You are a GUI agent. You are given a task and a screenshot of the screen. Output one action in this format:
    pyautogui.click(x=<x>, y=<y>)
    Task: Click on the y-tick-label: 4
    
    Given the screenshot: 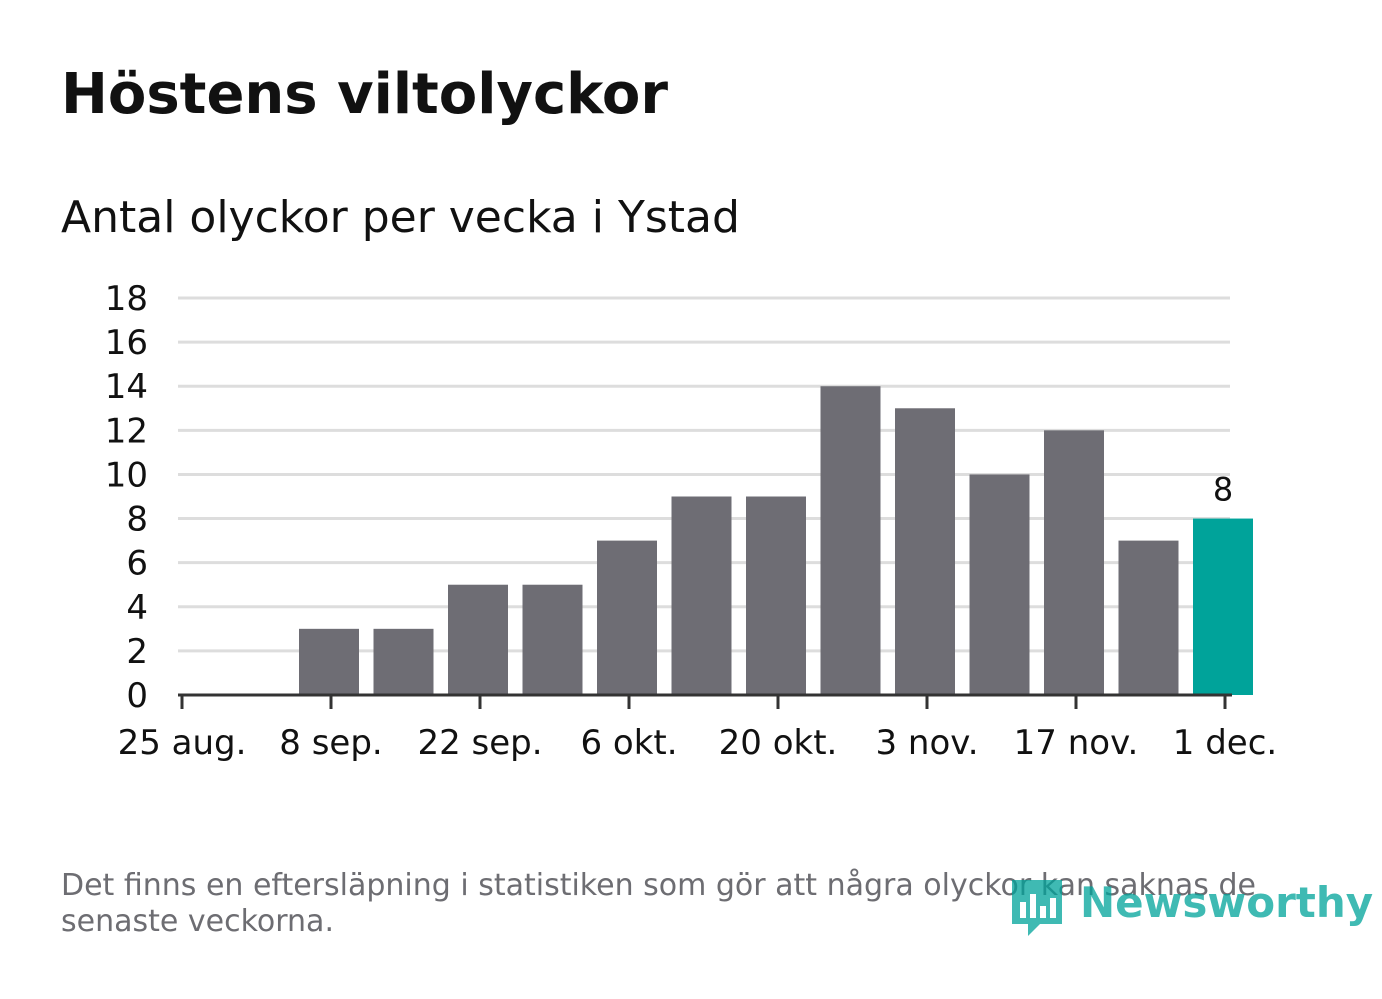 What is the action you would take?
    pyautogui.click(x=137, y=608)
    